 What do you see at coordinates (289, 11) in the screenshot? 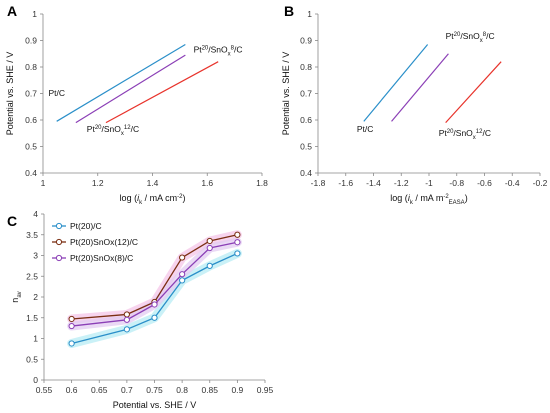
I see `panel-letter: B` at bounding box center [289, 11].